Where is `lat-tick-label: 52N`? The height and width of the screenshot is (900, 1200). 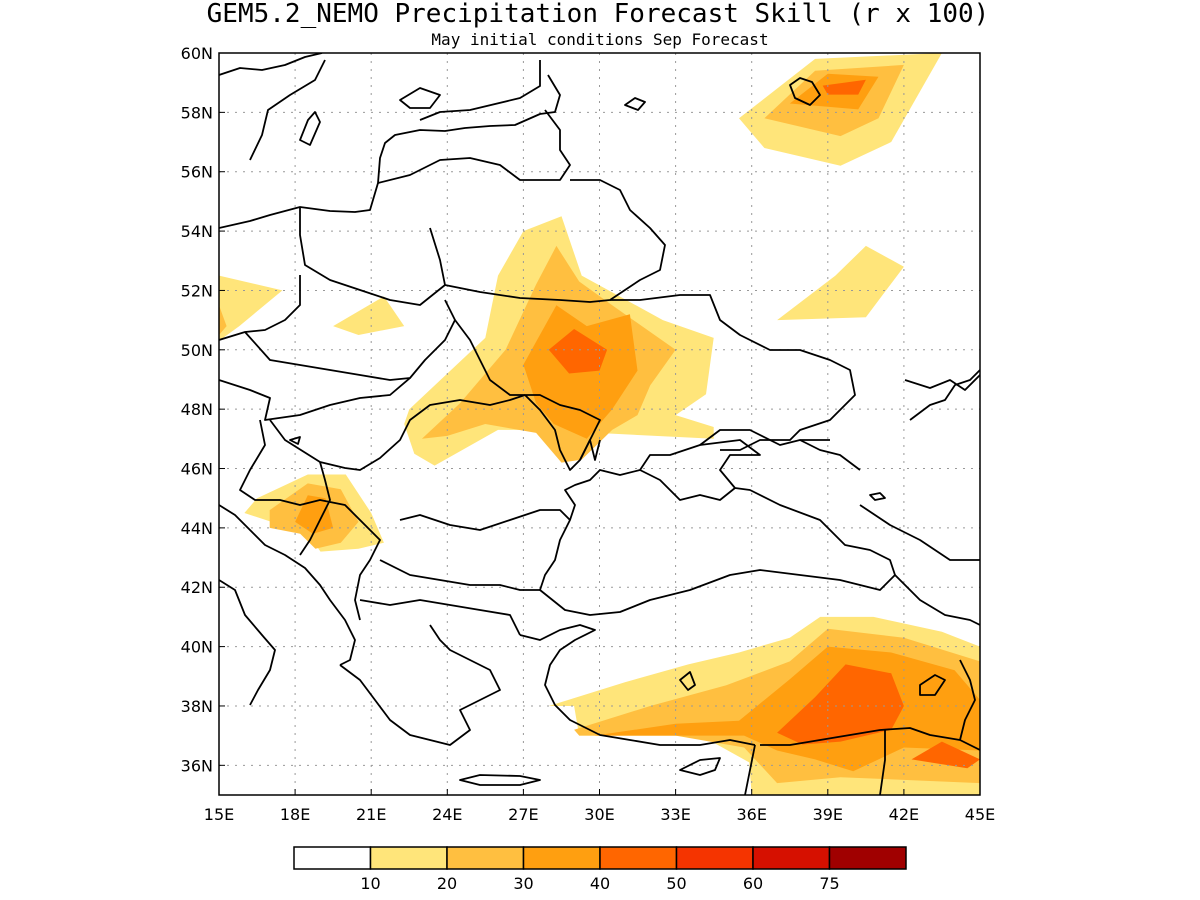 lat-tick-label: 52N is located at coordinates (197, 290).